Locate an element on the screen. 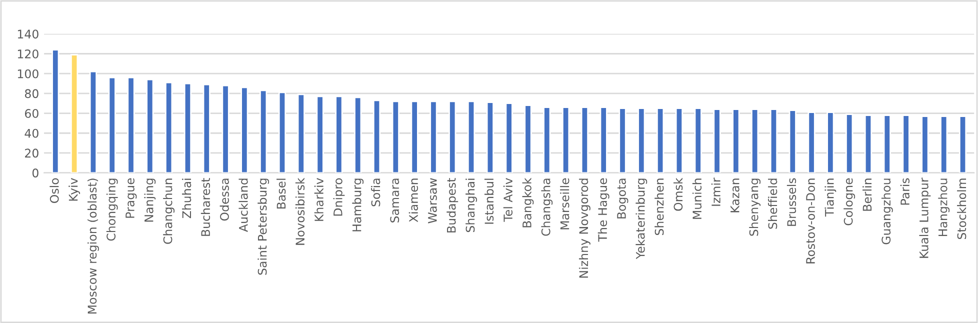  x-tick-label: Saint Petersburg is located at coordinates (264, 226).